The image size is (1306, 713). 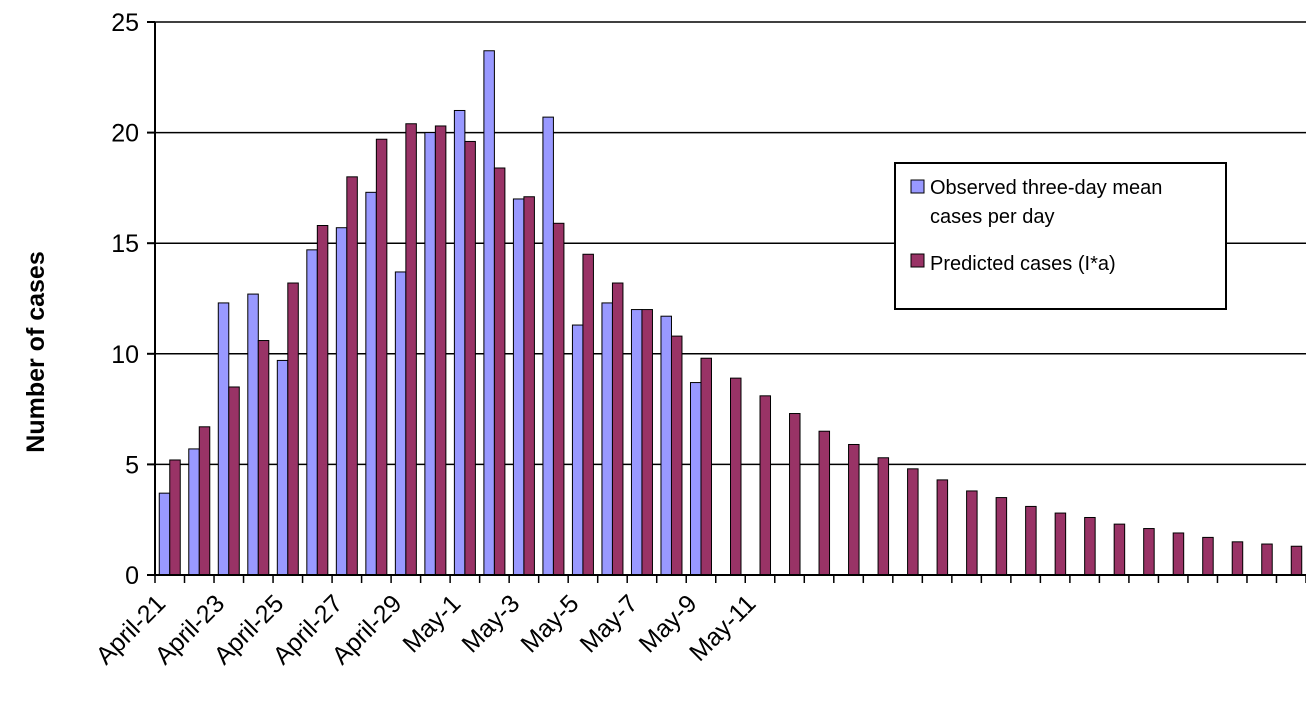 What do you see at coordinates (125, 244) in the screenshot?
I see `y-tick-label: 15` at bounding box center [125, 244].